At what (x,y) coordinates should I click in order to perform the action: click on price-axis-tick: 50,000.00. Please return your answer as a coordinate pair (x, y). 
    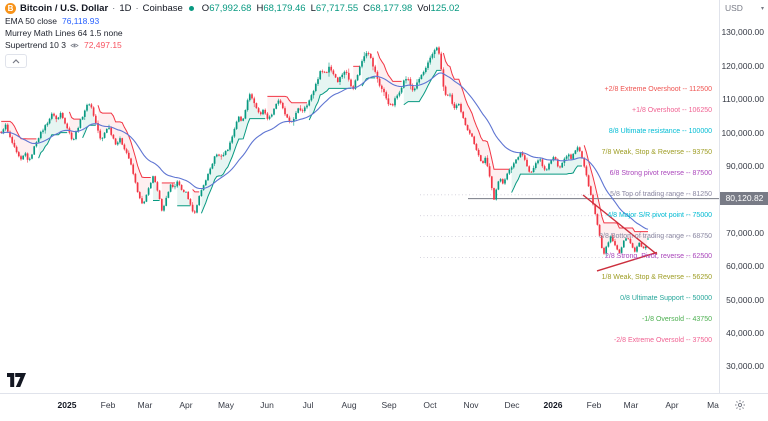
    Looking at the image, I should click on (745, 299).